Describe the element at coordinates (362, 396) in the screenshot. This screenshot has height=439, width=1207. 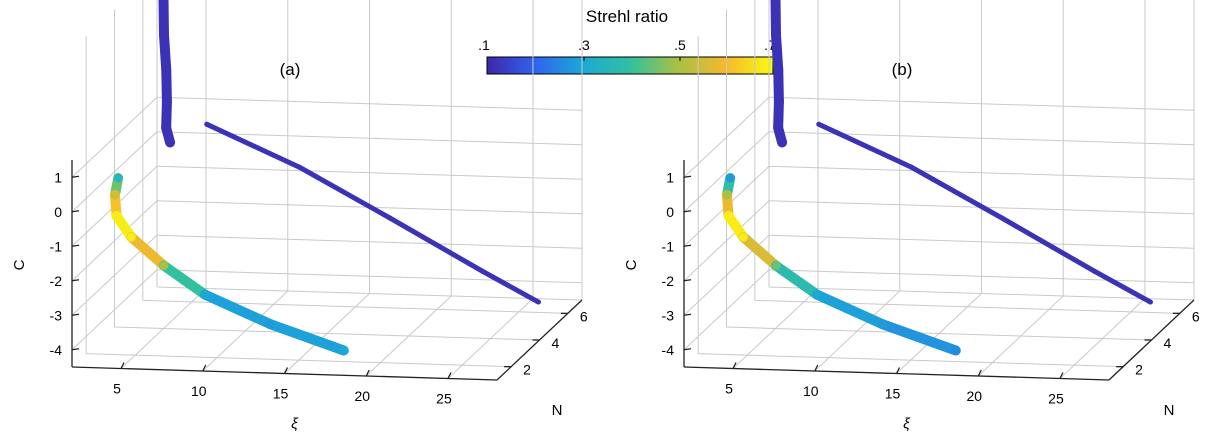
I see `x-tick-label: 20` at that location.